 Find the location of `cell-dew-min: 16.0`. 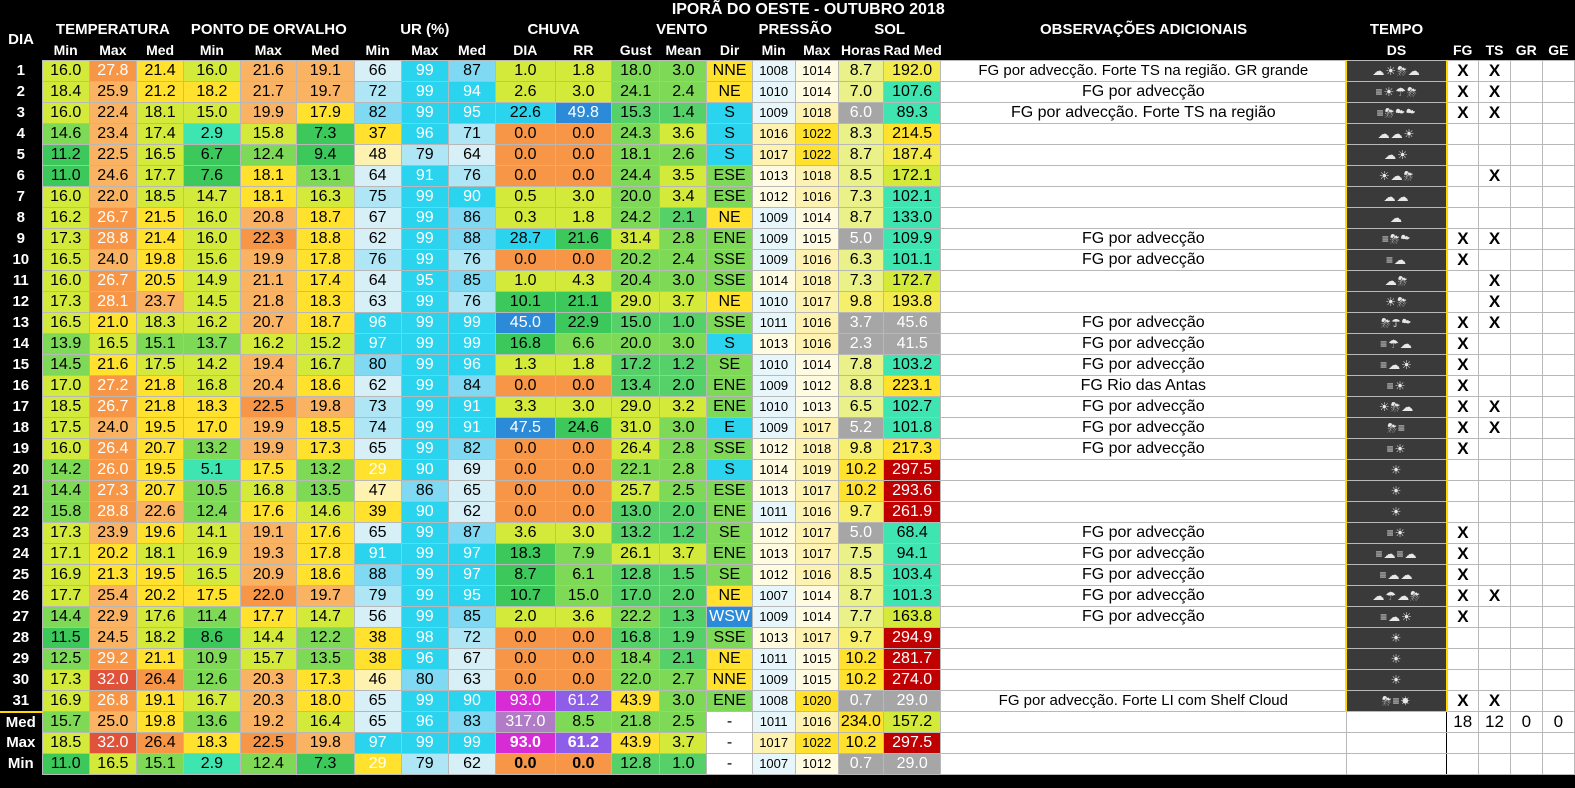

cell-dew-min: 16.0 is located at coordinates (212, 239).